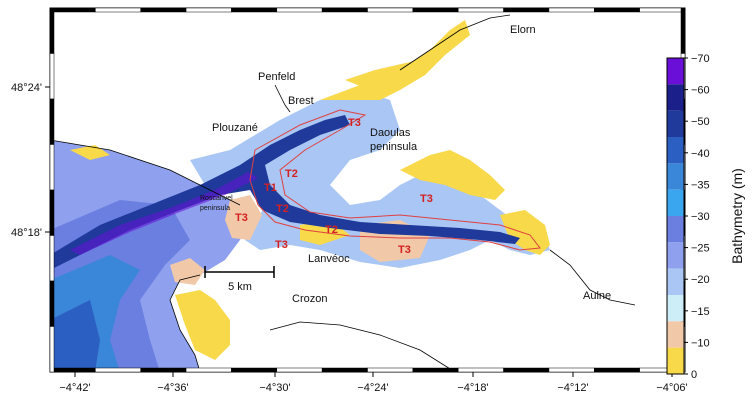 The image size is (755, 414). What do you see at coordinates (235, 128) in the screenshot?
I see `label-plouzane: Plouzané` at bounding box center [235, 128].